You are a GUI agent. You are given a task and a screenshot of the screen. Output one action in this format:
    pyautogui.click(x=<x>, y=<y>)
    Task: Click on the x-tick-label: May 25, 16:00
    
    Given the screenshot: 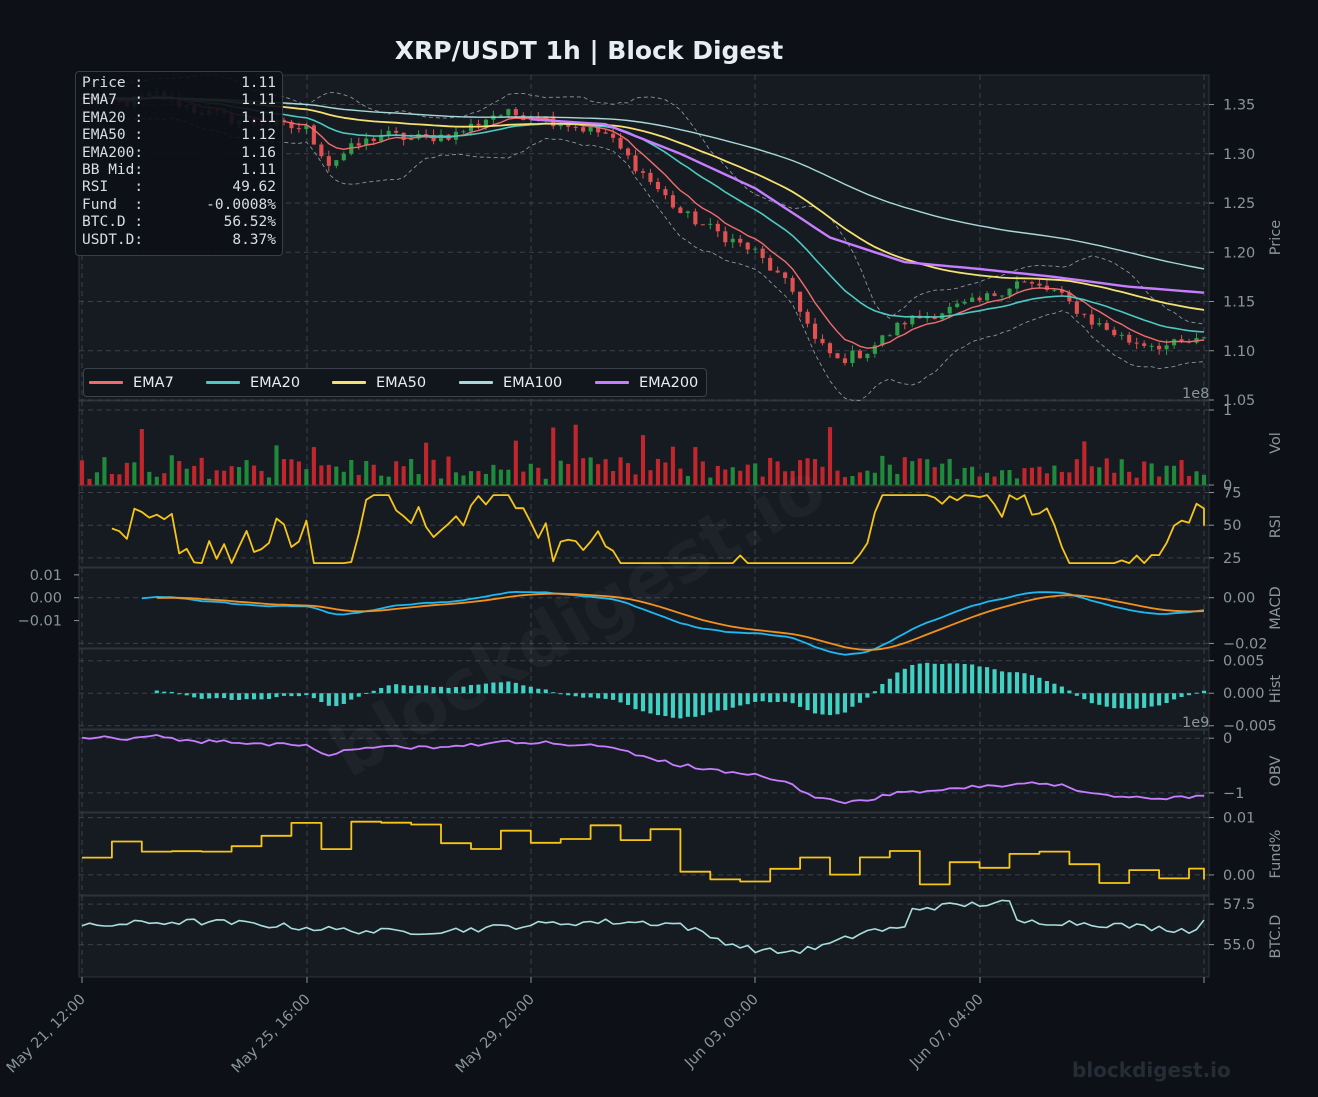 What is the action you would take?
    pyautogui.click(x=271, y=1034)
    